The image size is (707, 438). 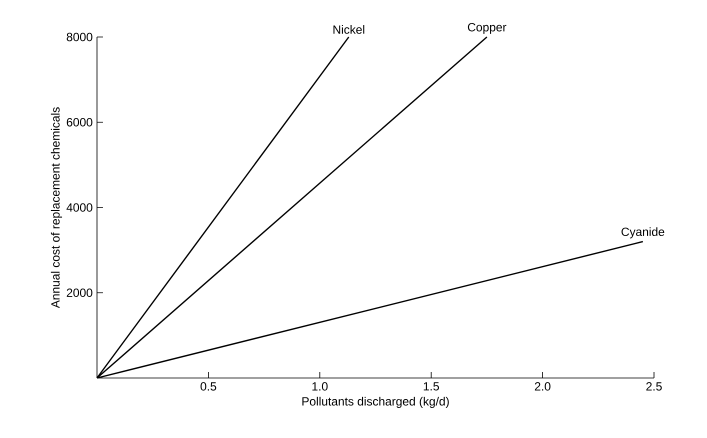 I want to click on series-label: Cyanide, so click(x=643, y=232).